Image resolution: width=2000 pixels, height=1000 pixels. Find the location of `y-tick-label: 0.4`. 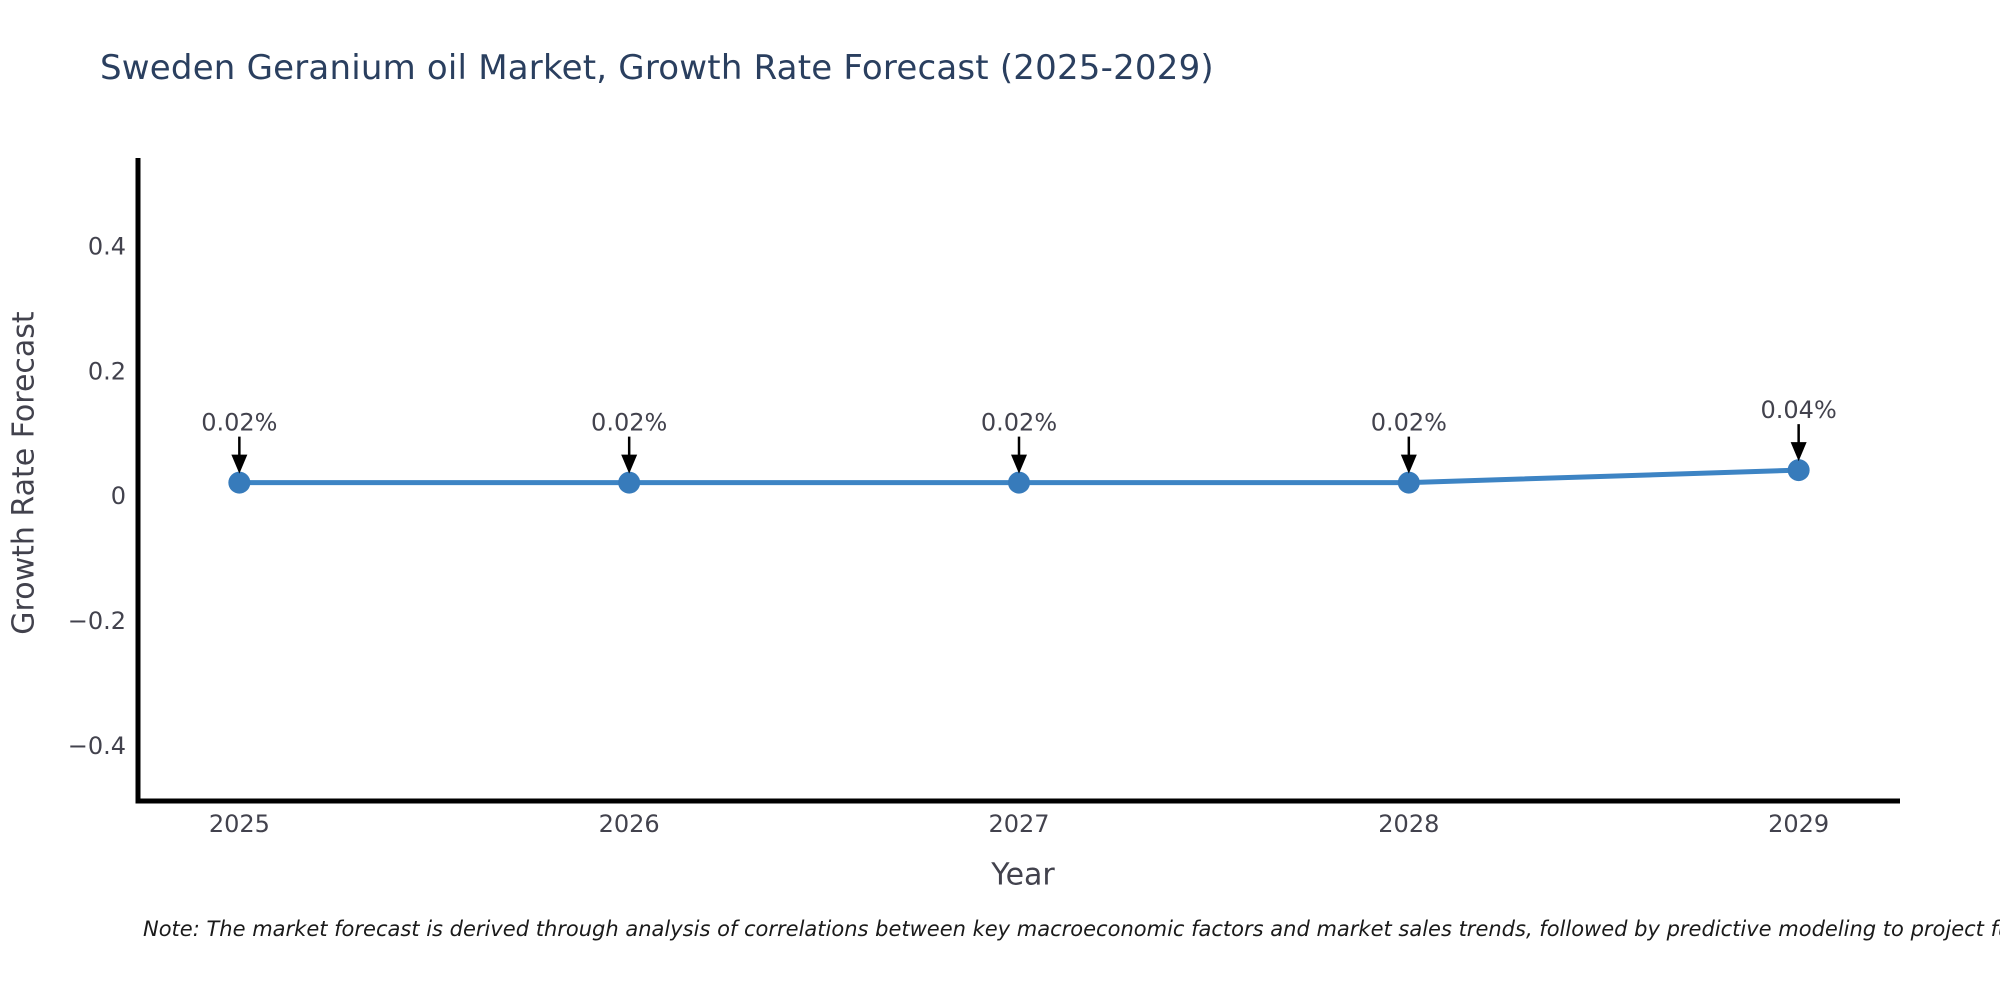

y-tick-label: 0.4 is located at coordinates (107, 246).